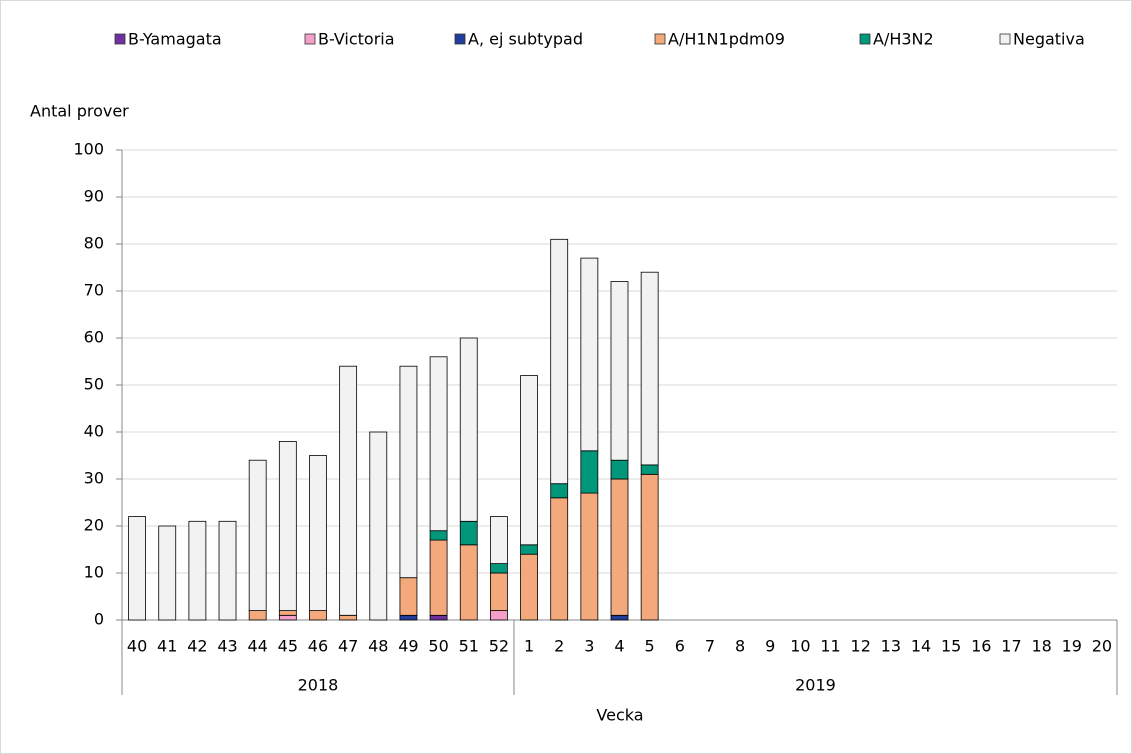 Image resolution: width=1132 pixels, height=754 pixels. I want to click on x-tick-label: 48, so click(378, 646).